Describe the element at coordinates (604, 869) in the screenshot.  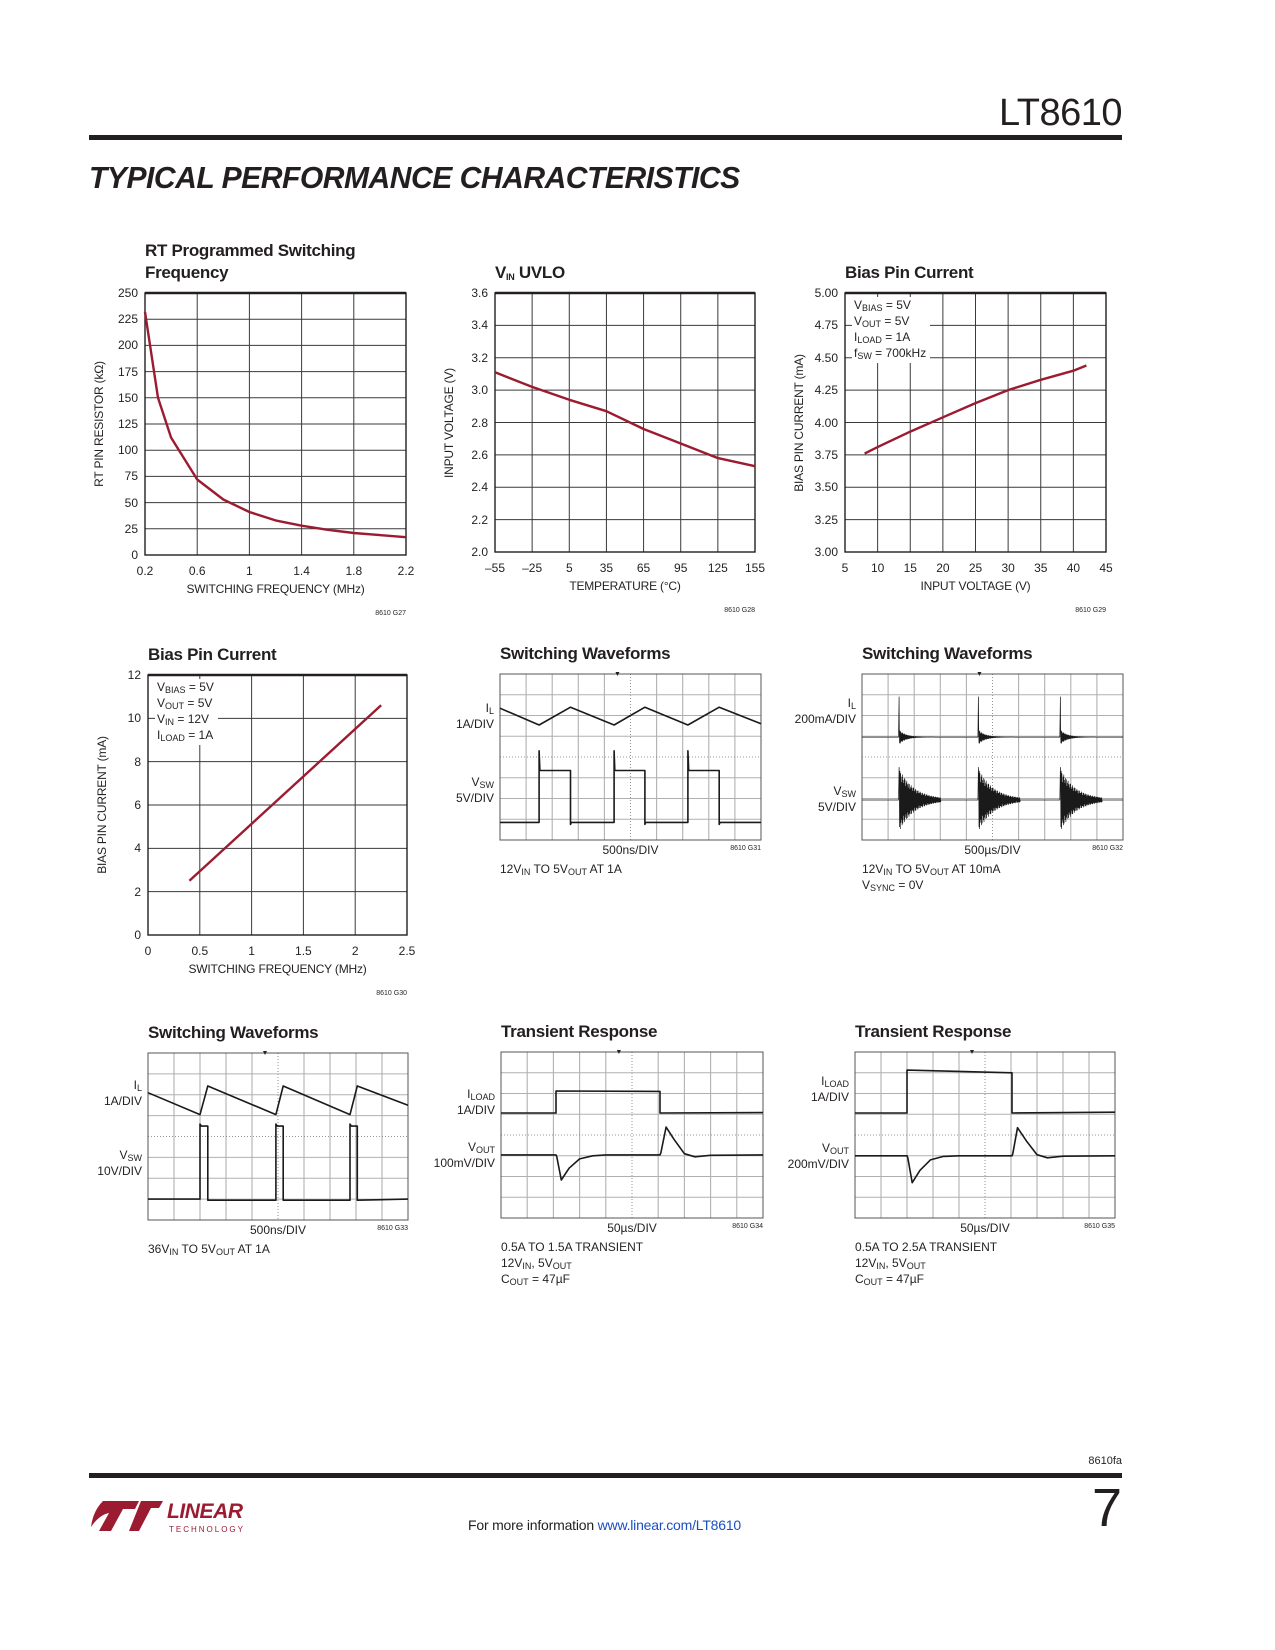
I see `text-segment: AT 1A` at that location.